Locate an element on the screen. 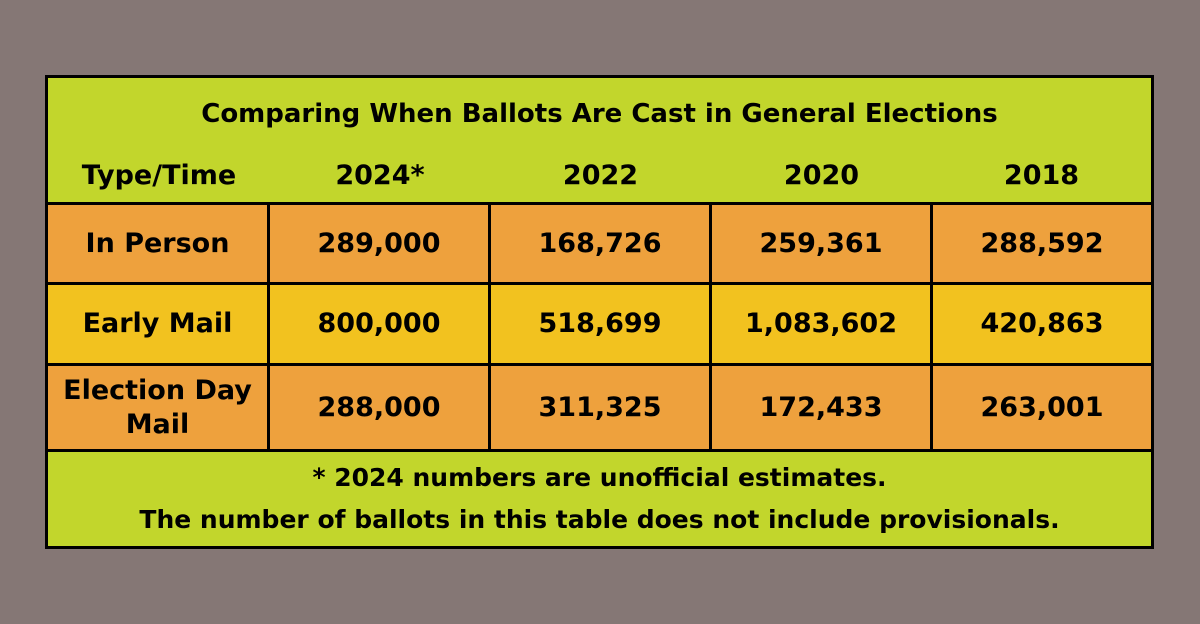 Image resolution: width=1200 pixels, height=624 pixels. column-header-2024: 2024* is located at coordinates (380, 175).